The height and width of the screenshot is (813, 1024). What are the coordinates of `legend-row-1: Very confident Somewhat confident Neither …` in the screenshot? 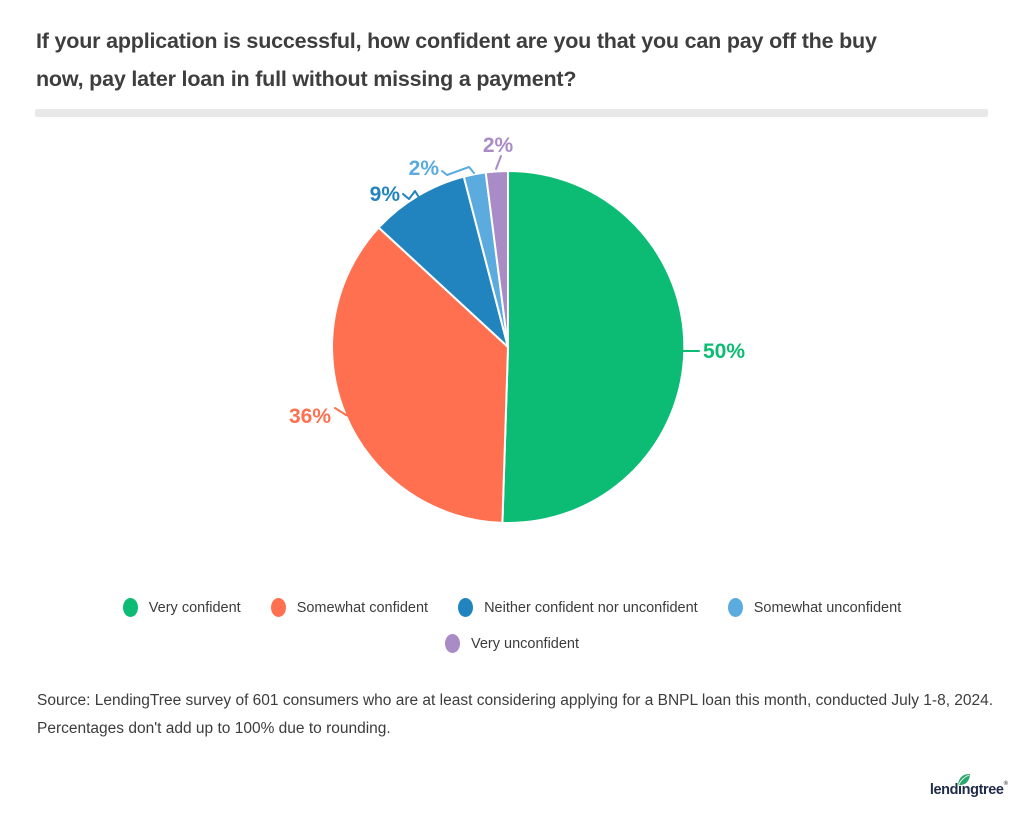 It's located at (512, 607).